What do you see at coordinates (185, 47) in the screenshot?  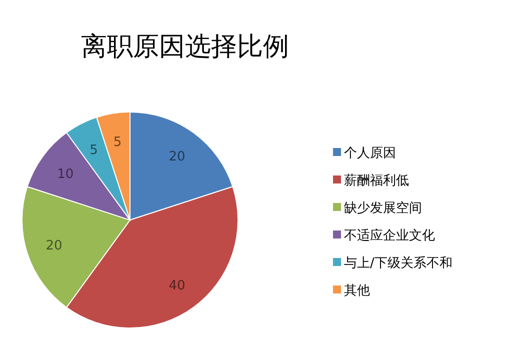 I see `title: 离职原因选择比例` at bounding box center [185, 47].